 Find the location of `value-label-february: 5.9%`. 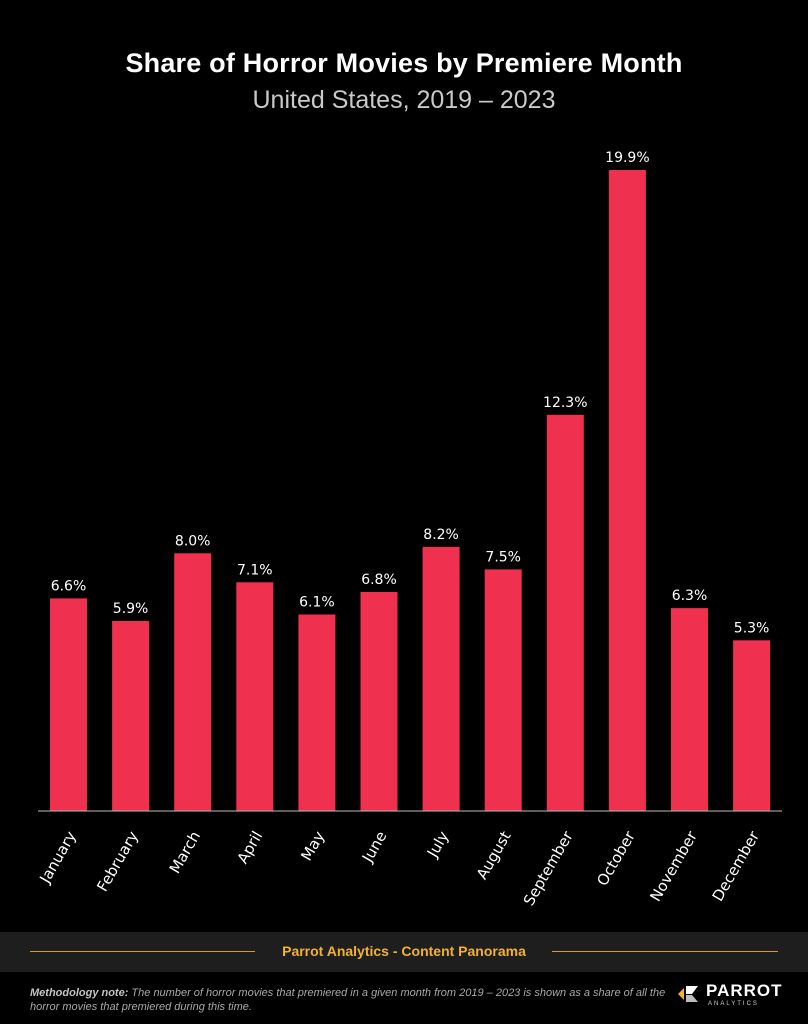

value-label-february: 5.9% is located at coordinates (131, 609).